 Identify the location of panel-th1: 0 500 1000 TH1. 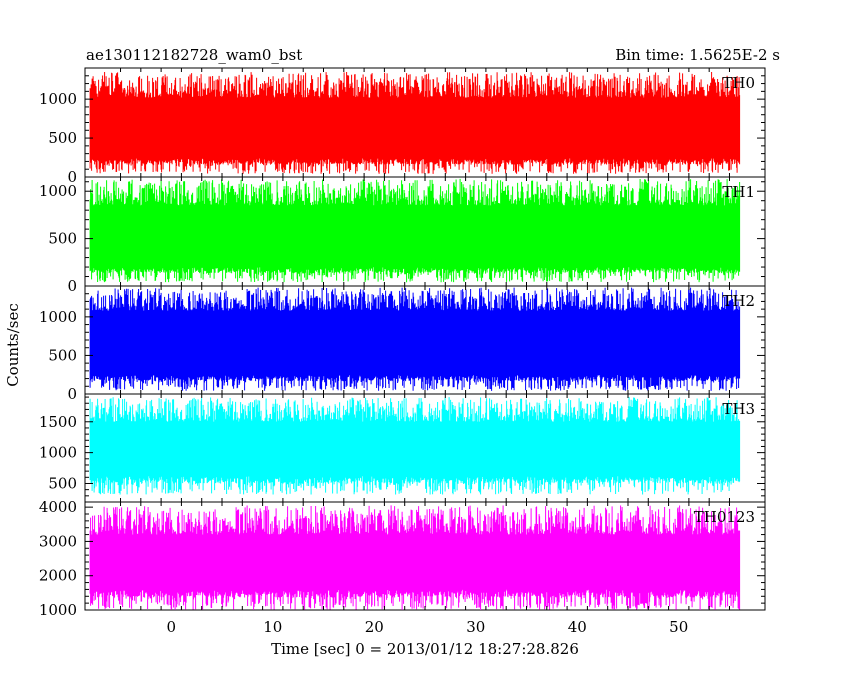
(402, 235).